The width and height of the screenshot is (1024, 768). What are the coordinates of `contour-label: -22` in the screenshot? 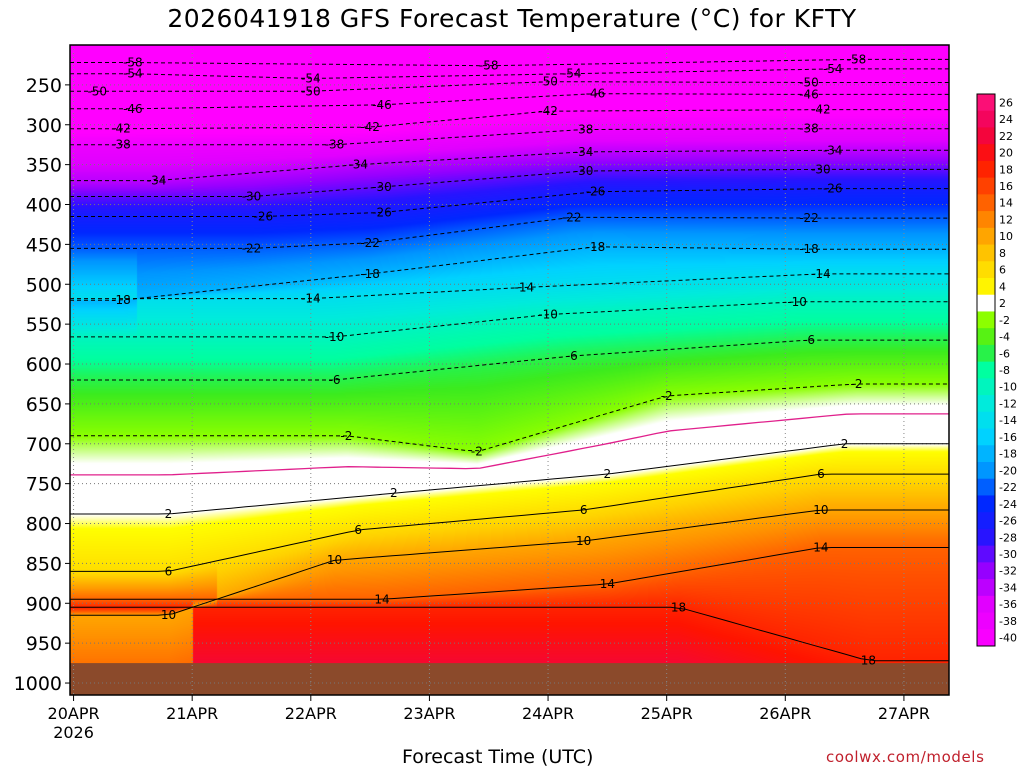 It's located at (370, 243).